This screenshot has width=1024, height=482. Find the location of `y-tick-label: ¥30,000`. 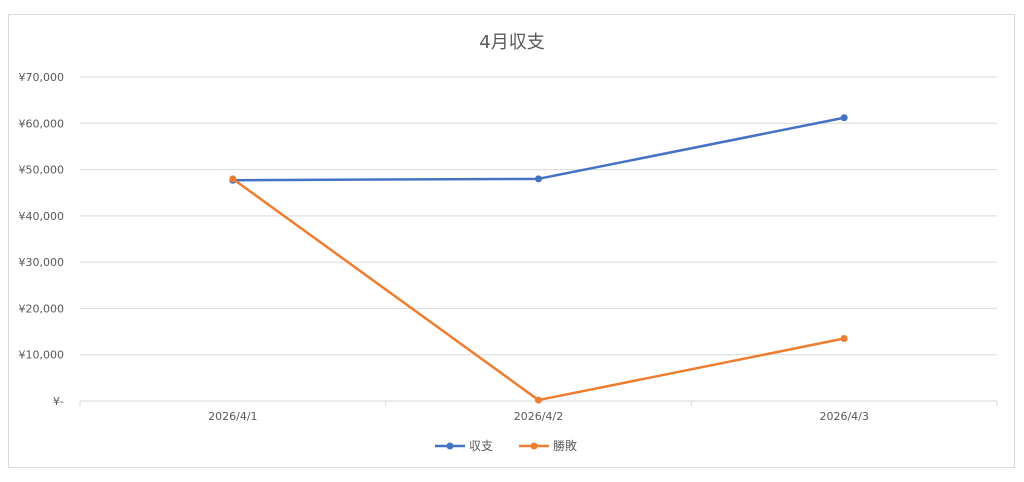

y-tick-label: ¥30,000 is located at coordinates (42, 262).